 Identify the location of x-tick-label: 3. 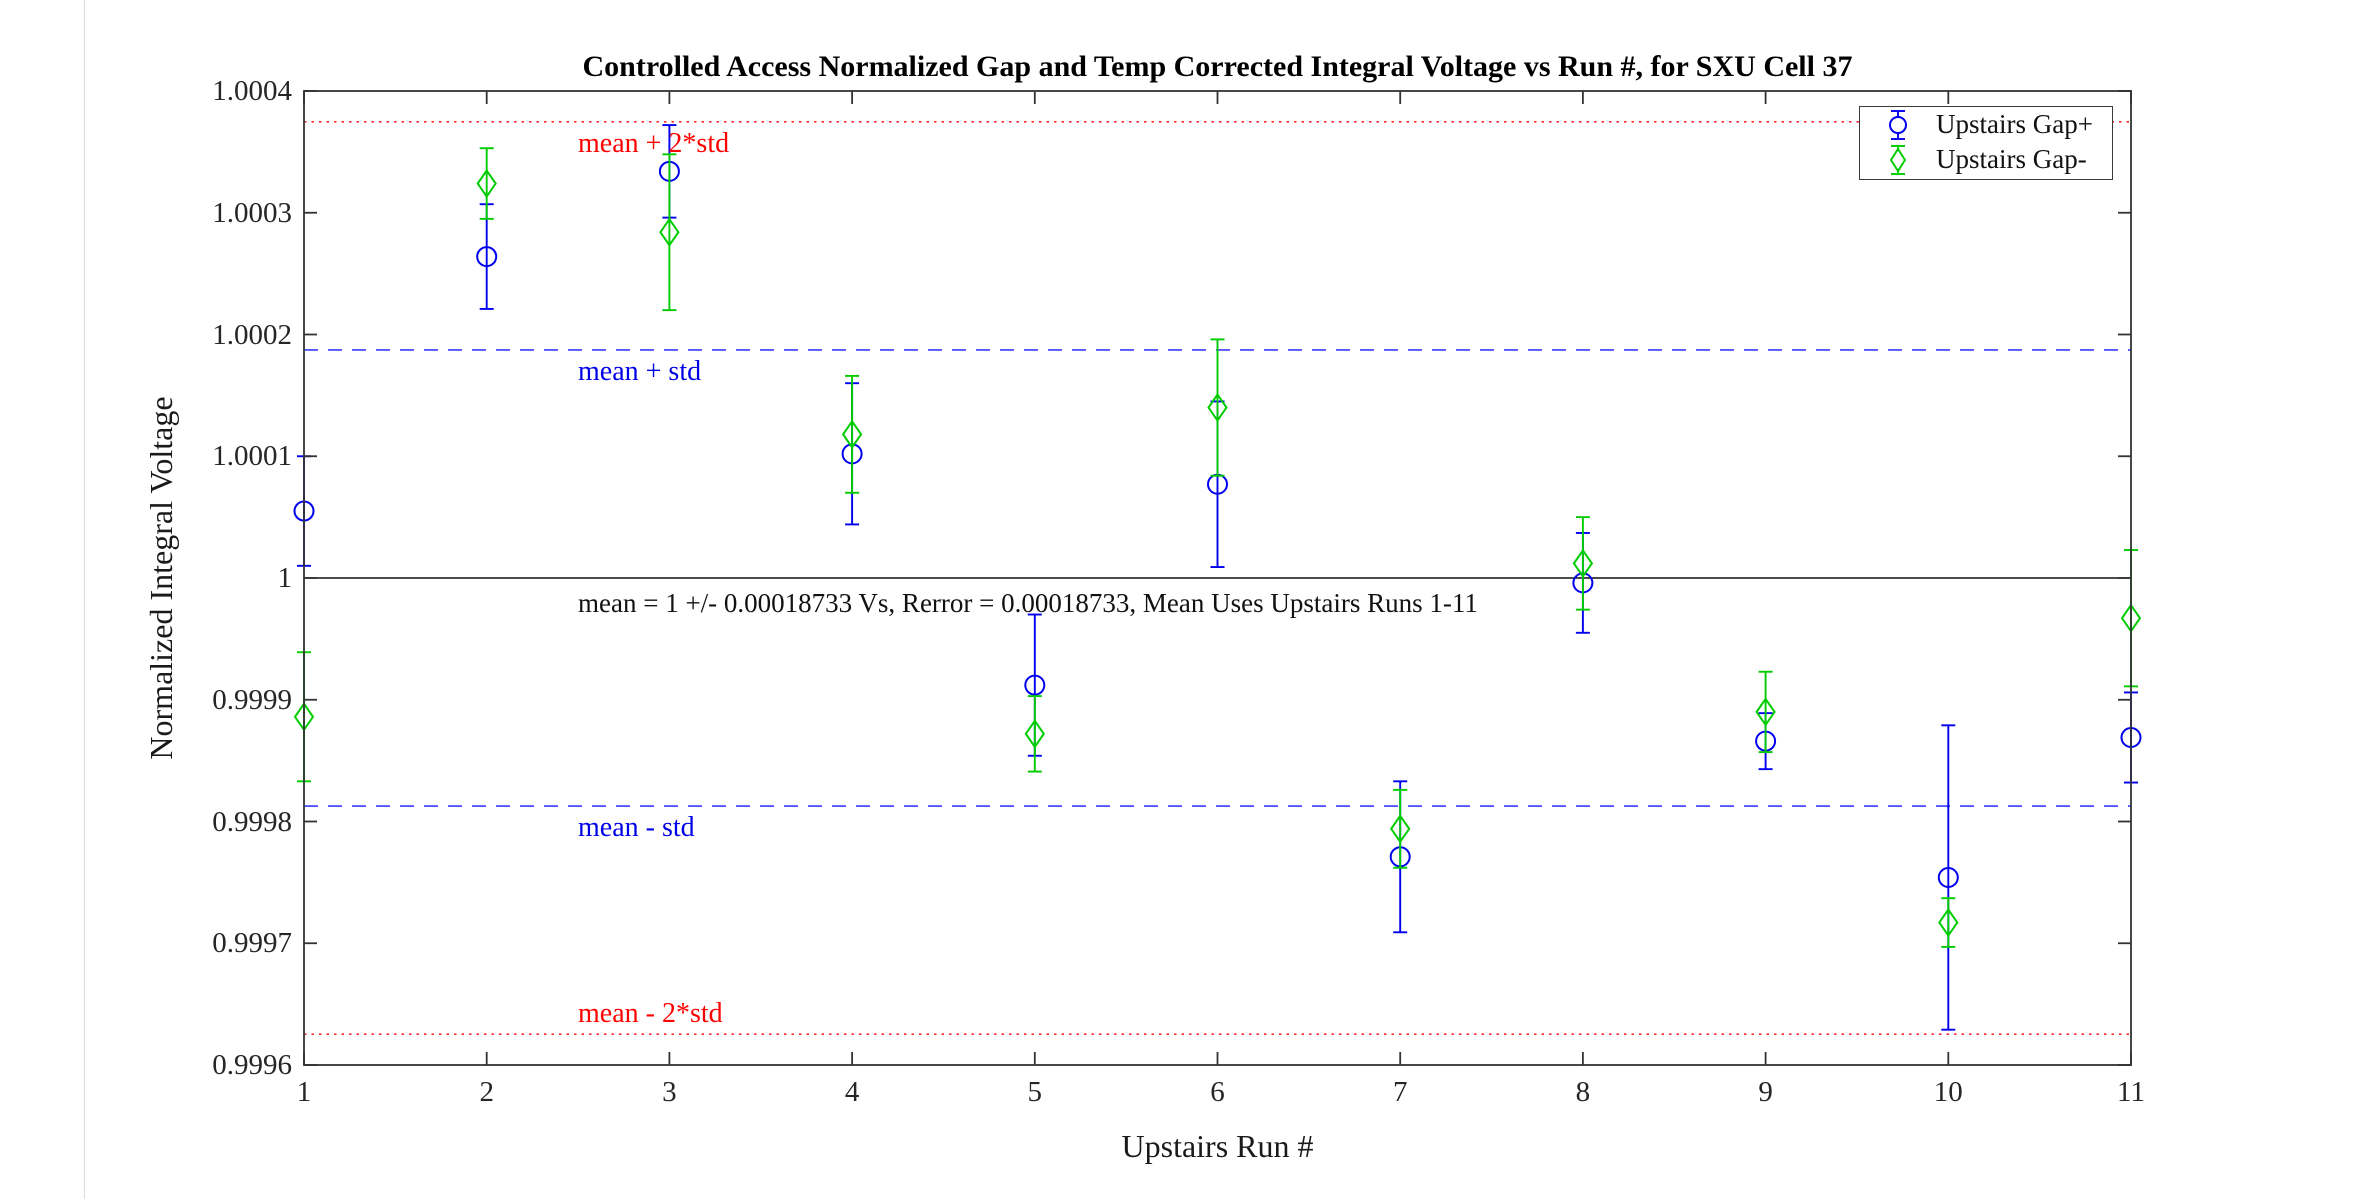
(669, 1092).